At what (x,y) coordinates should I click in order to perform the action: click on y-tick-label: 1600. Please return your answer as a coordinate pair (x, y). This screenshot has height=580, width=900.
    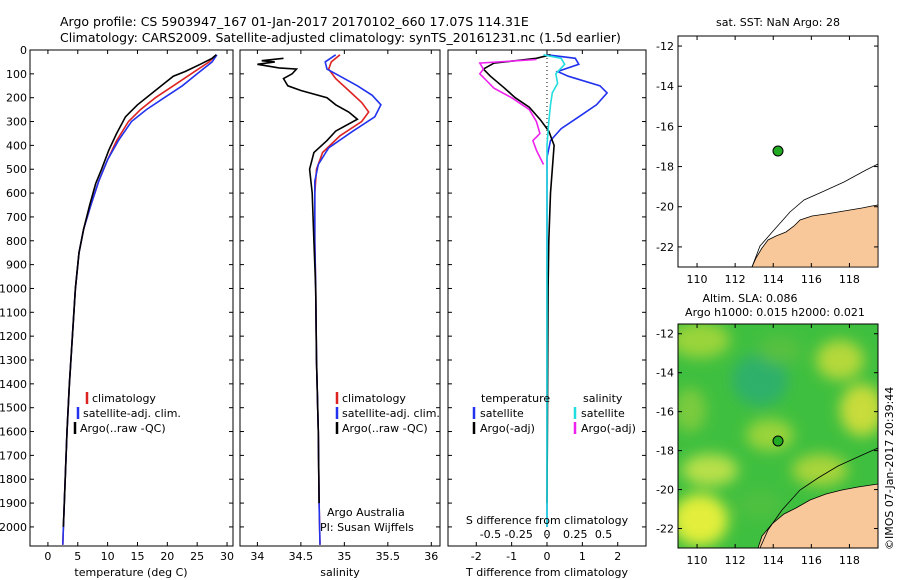
    Looking at the image, I should click on (13, 432).